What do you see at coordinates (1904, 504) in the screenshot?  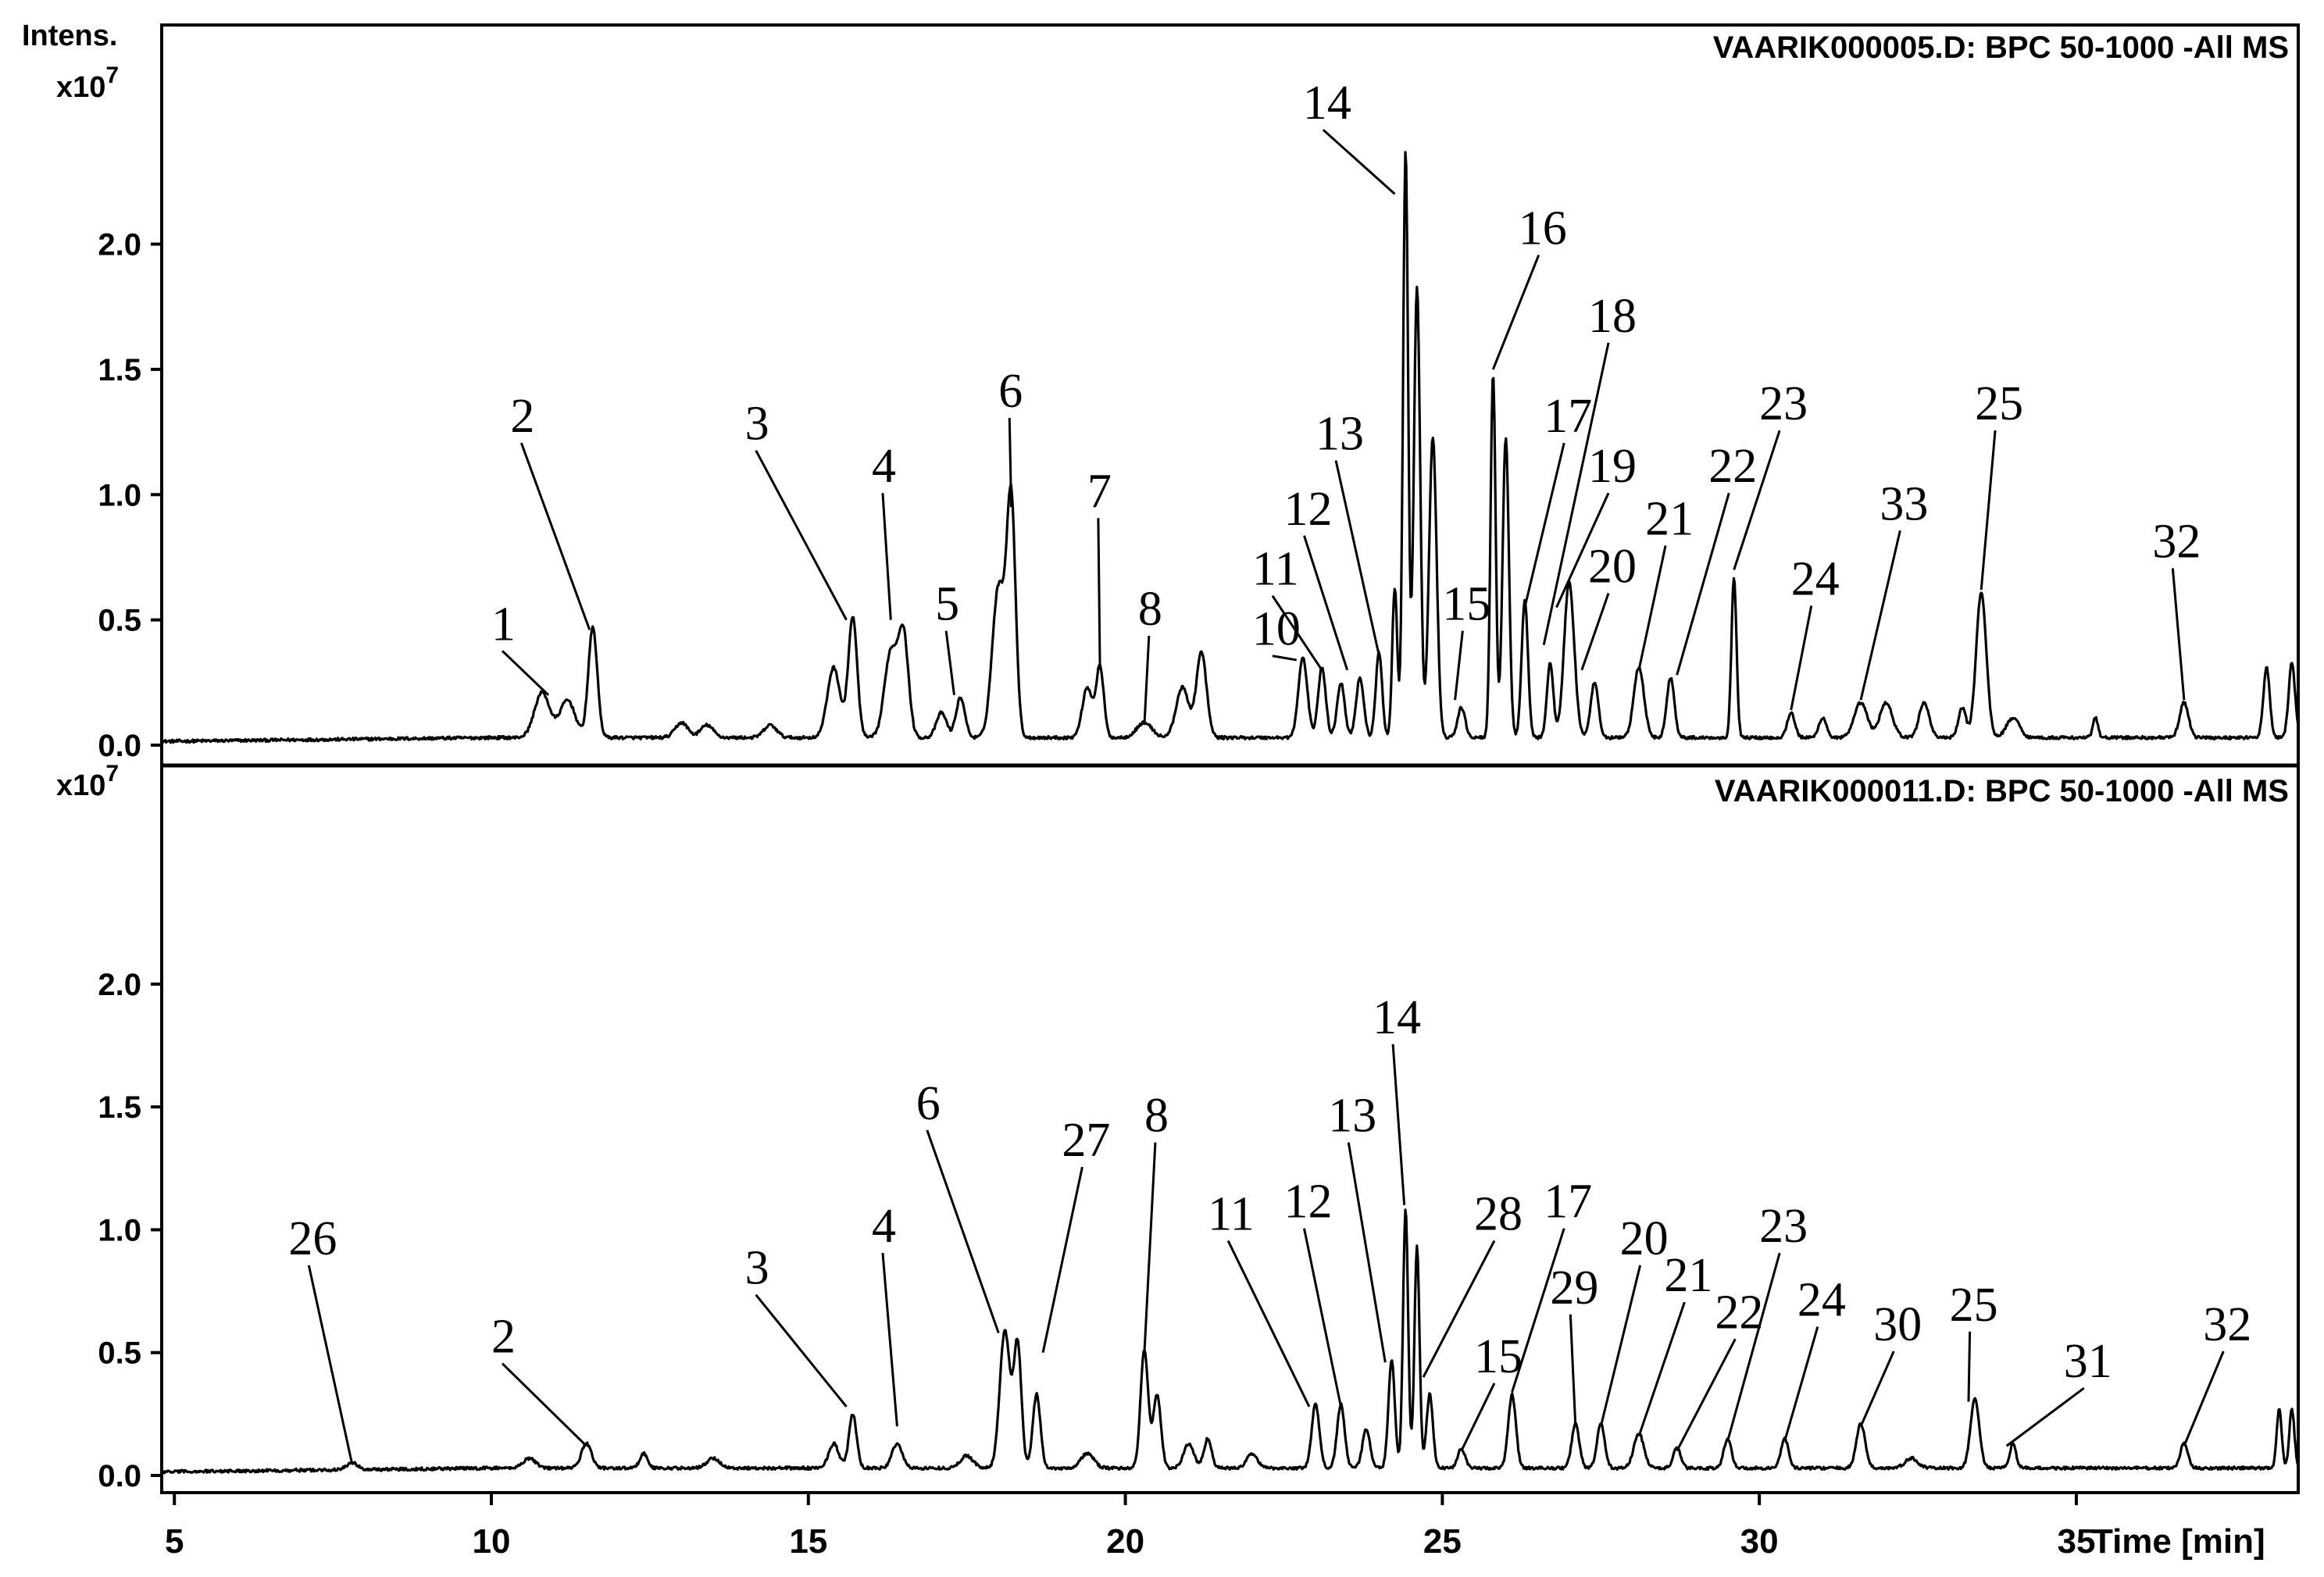 I see `peak-label: 33` at bounding box center [1904, 504].